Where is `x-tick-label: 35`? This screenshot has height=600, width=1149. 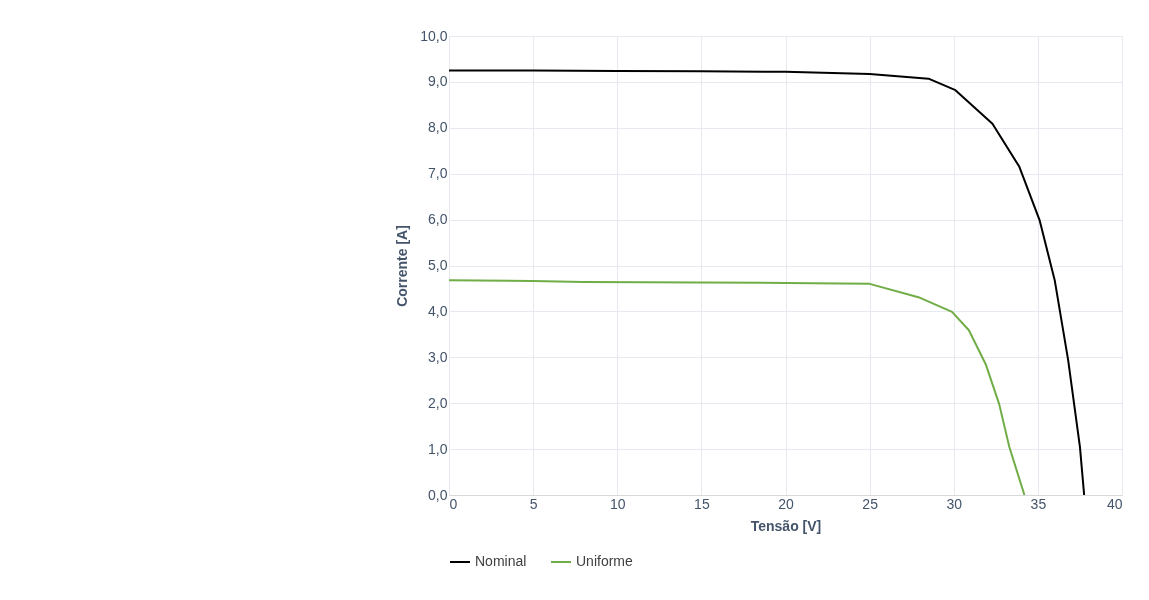
x-tick-label: 35 is located at coordinates (1038, 503).